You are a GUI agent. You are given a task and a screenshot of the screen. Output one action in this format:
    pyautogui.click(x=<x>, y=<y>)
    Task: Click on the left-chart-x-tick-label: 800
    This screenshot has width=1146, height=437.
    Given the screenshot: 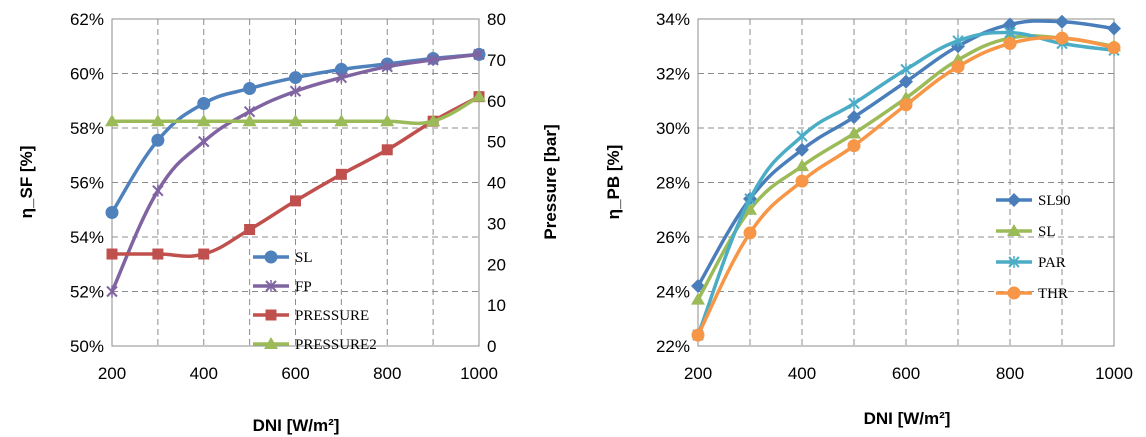 What is the action you would take?
    pyautogui.click(x=387, y=373)
    